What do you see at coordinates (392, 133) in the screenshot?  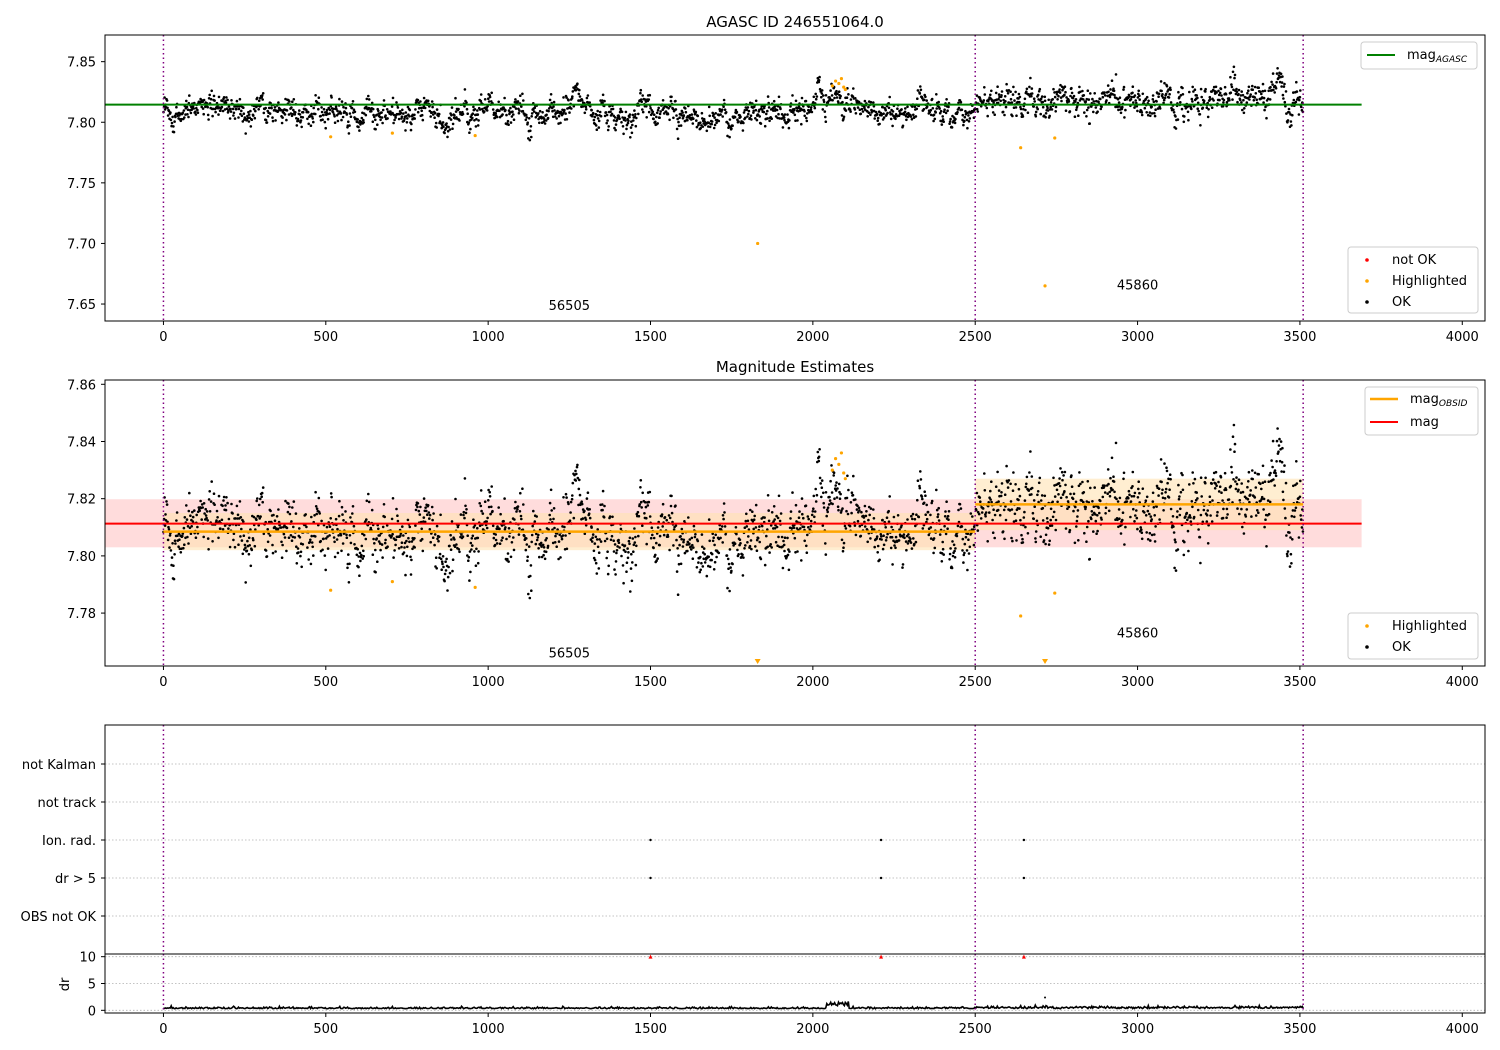 I see `highlighted-point` at bounding box center [392, 133].